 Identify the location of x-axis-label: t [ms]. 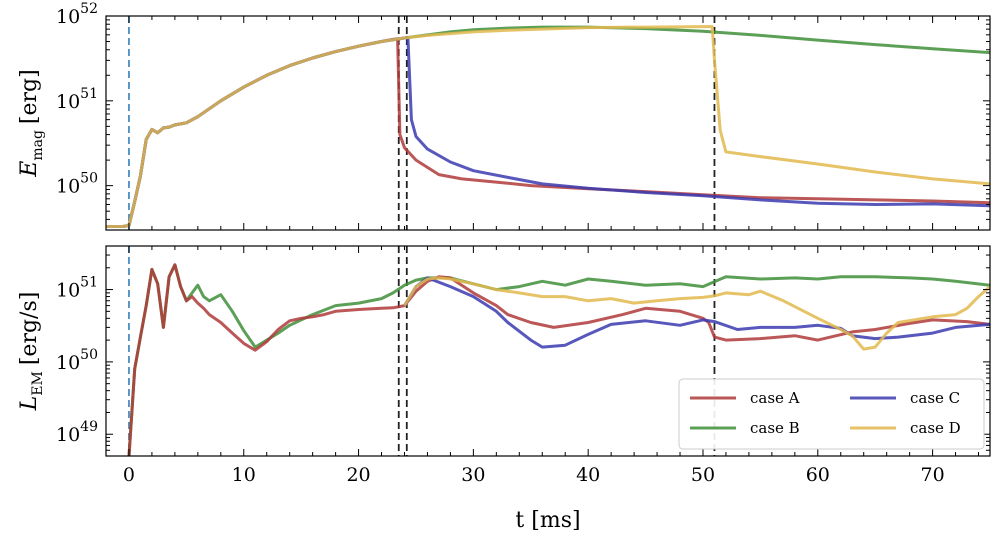
(547, 520).